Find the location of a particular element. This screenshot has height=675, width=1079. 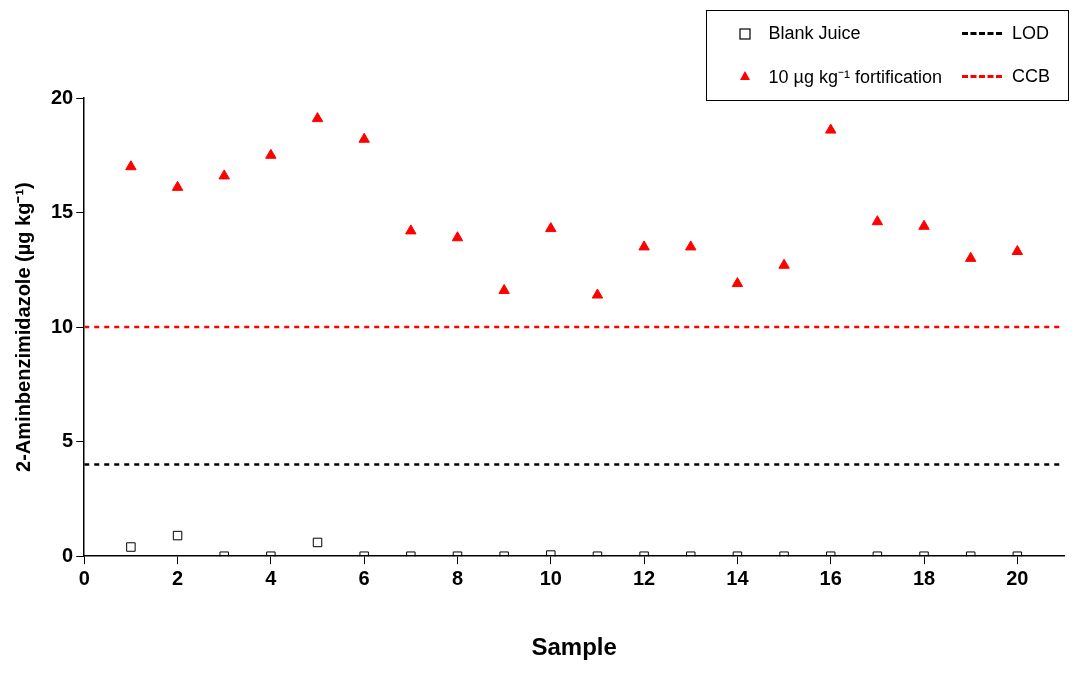

y-tick-label: 5 is located at coordinates (68, 440).